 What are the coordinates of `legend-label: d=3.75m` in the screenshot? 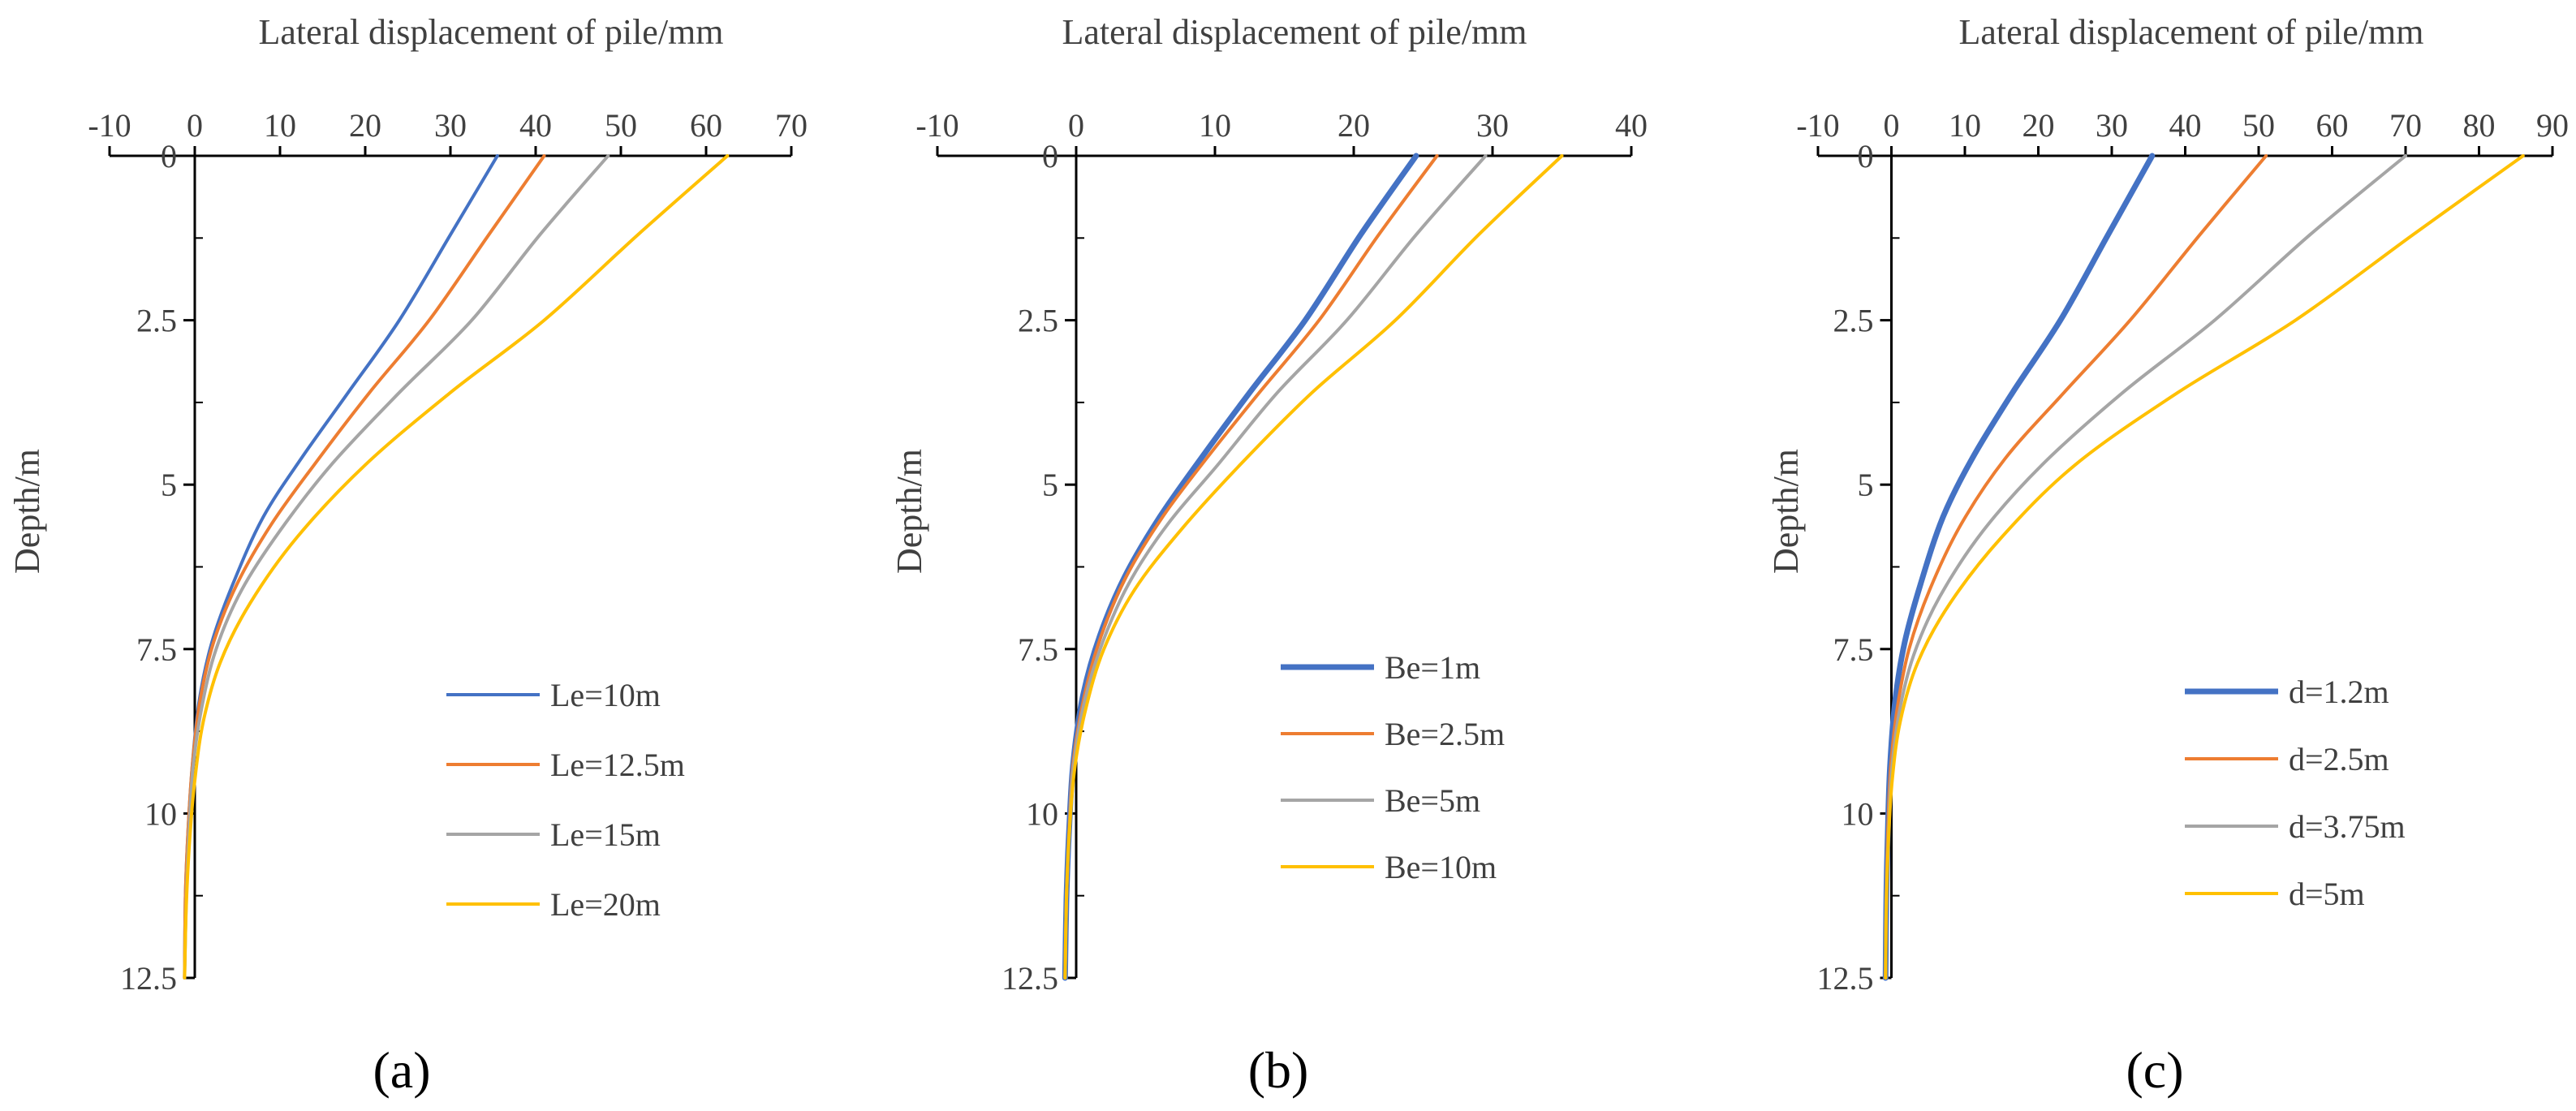 It's located at (2348, 826).